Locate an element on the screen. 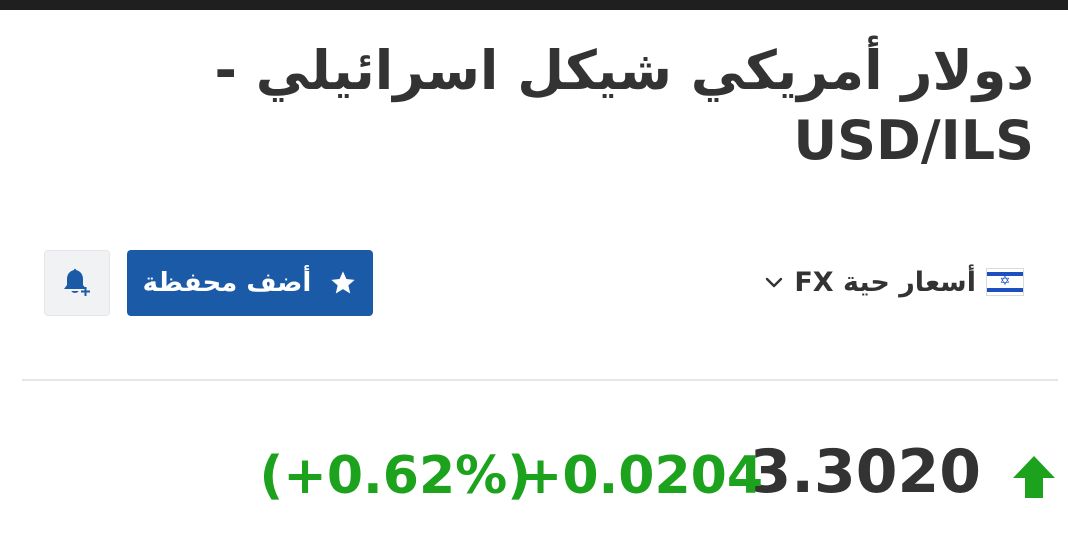  bell-plus-icon is located at coordinates (77, 282).